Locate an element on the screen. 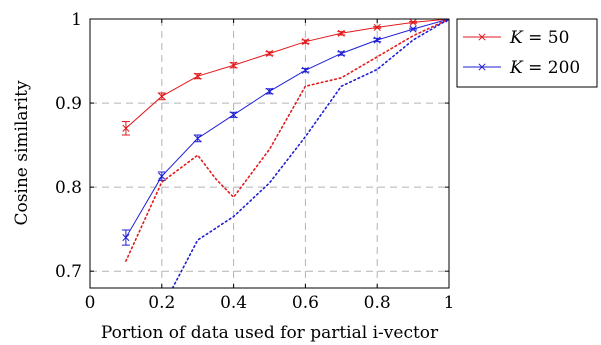  y-tick-label: 0.9 is located at coordinates (68, 104).